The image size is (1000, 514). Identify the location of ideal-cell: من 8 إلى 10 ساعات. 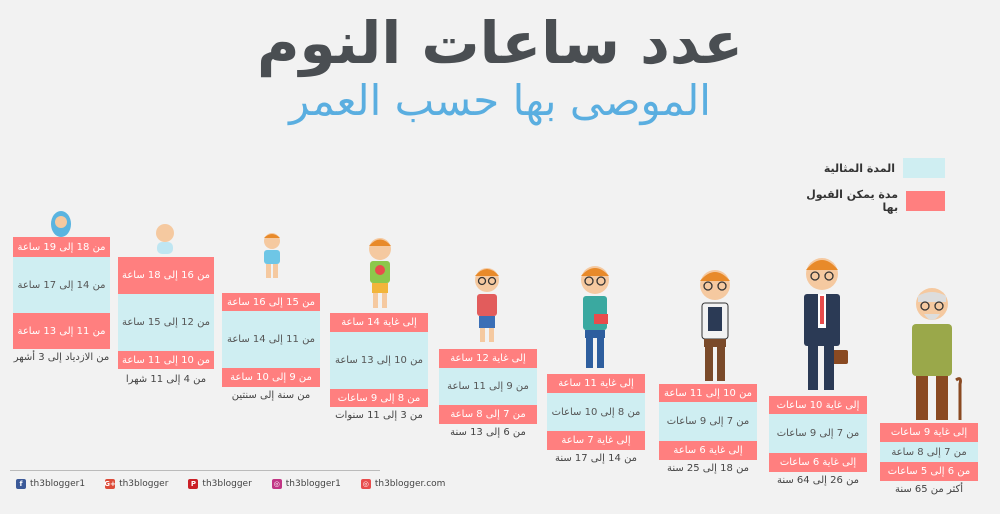
(596, 412).